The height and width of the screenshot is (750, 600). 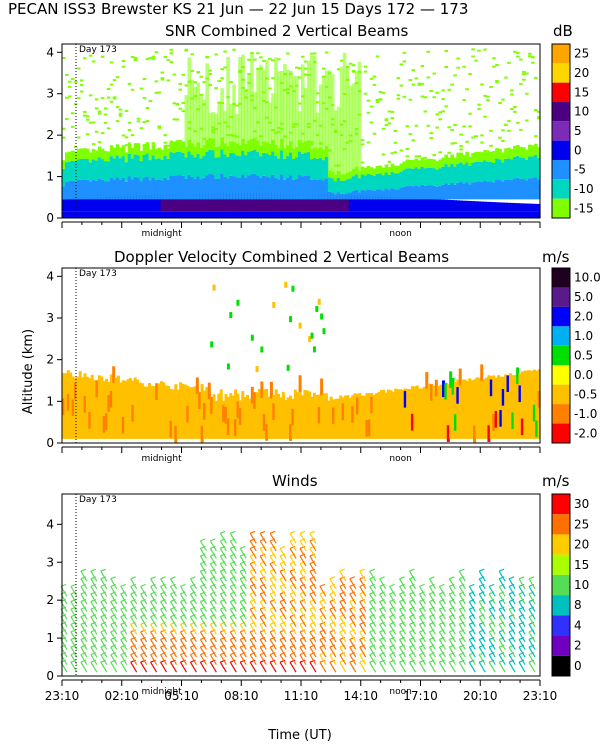 I want to click on colorbar-label: 2.0, so click(x=583, y=317).